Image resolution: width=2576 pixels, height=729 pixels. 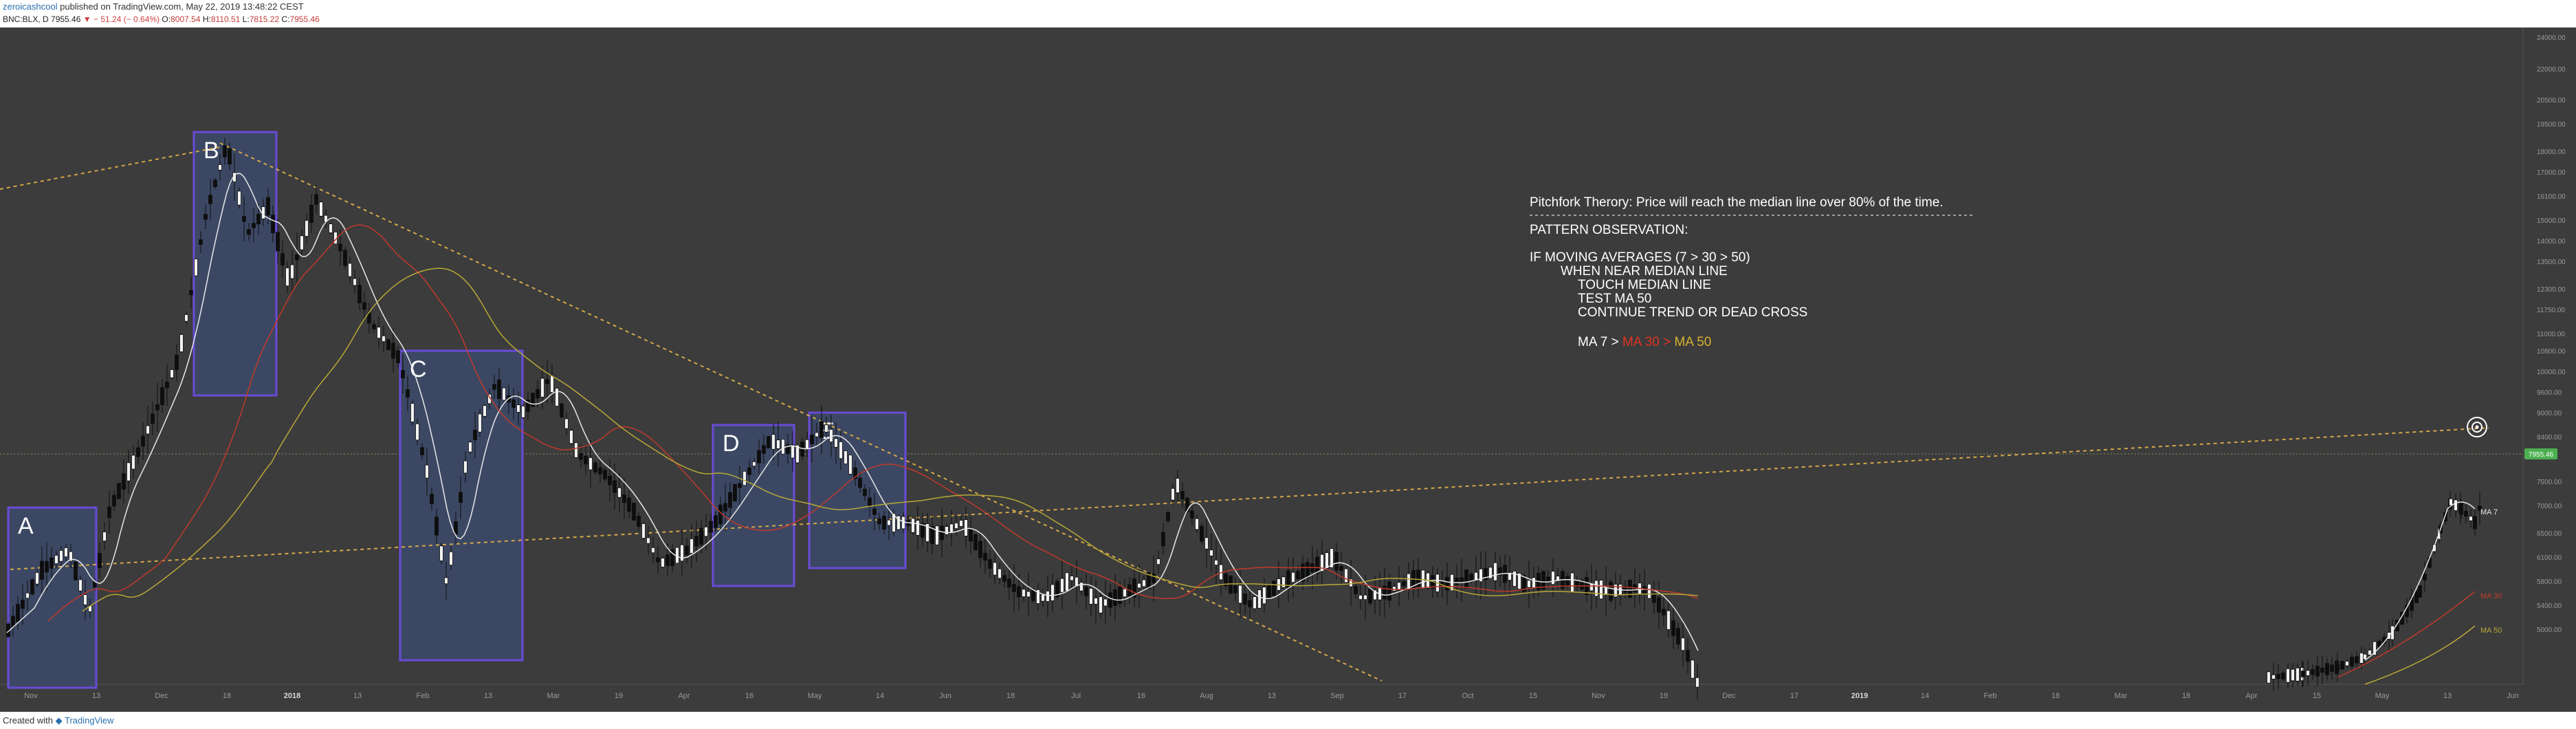 What do you see at coordinates (815, 696) in the screenshot?
I see `x-tick-label: May` at bounding box center [815, 696].